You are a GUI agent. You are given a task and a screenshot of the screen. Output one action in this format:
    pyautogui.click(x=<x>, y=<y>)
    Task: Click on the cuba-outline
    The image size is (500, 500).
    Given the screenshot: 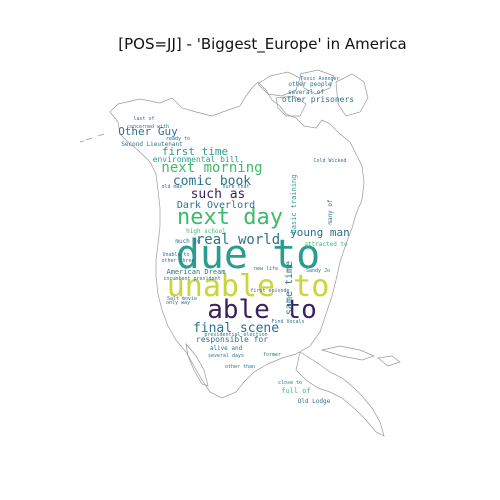 What is the action you would take?
    pyautogui.click(x=347, y=353)
    